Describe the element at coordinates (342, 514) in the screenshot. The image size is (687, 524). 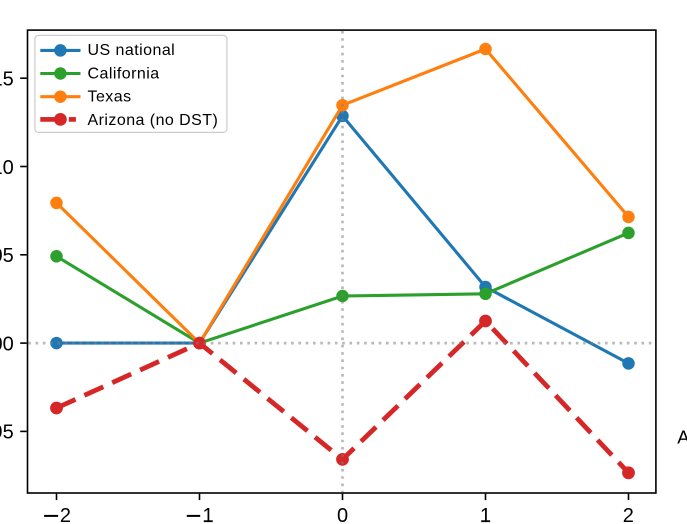
I see `svg-text: 0` at that location.